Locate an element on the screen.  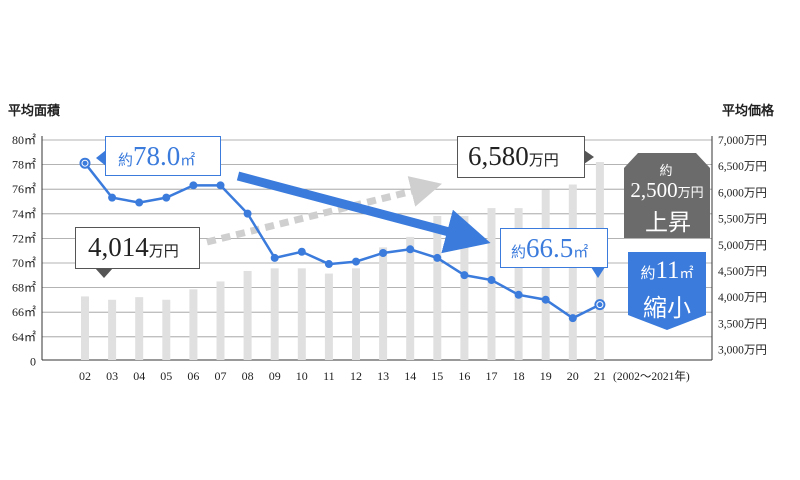
left-axis-title: 平均面積 is located at coordinates (34, 111).